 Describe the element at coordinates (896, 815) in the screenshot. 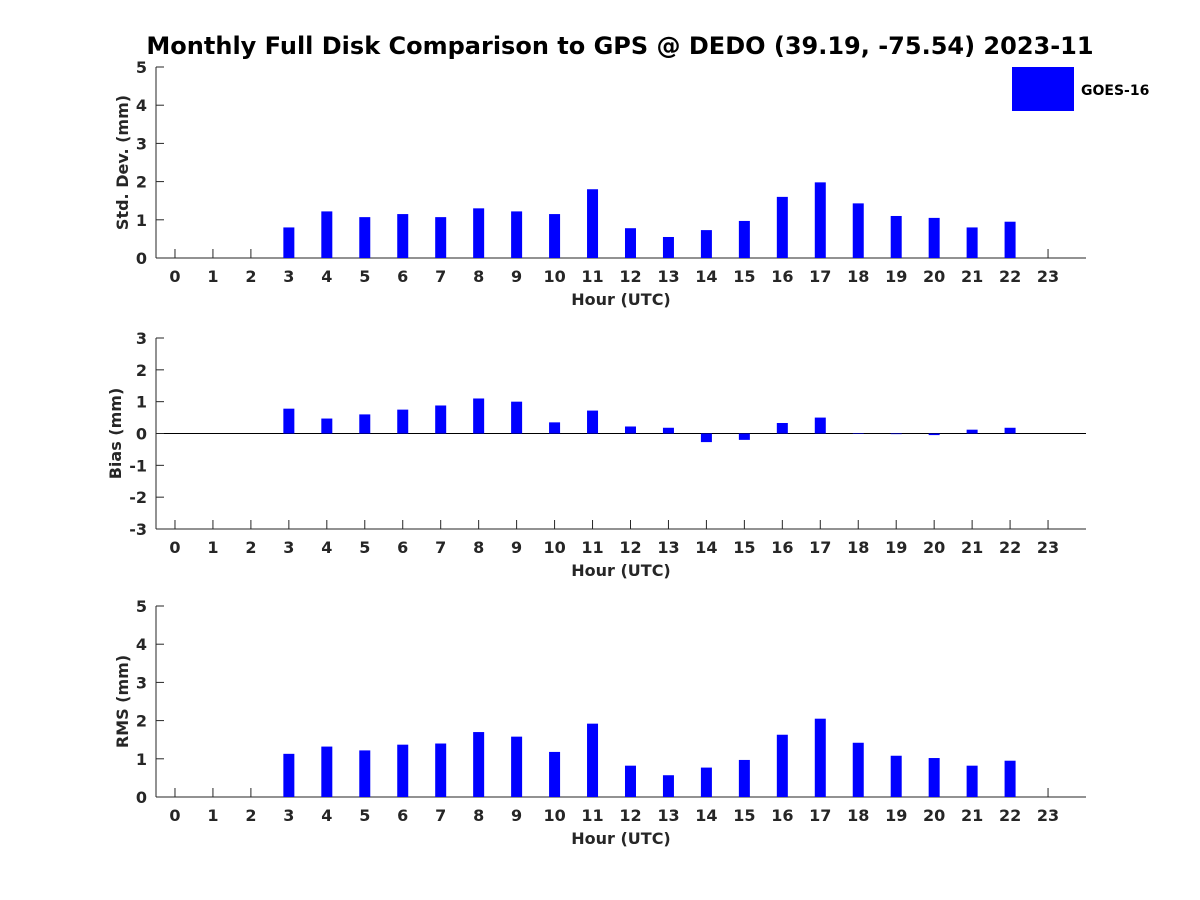

I see `x-tick-label: 19` at that location.